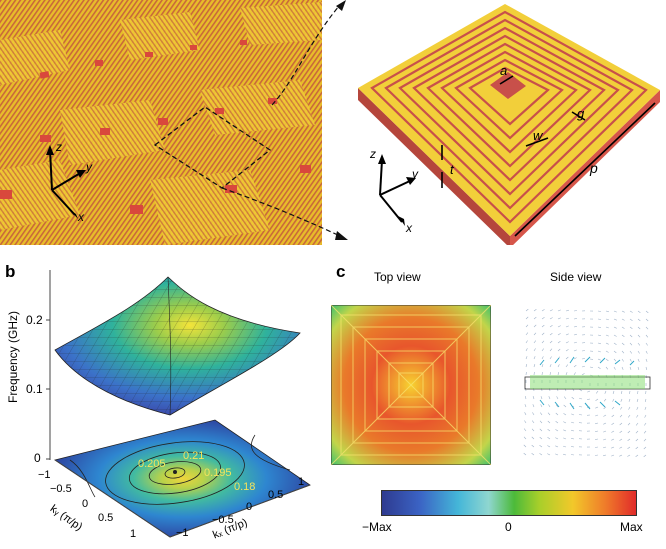 The height and width of the screenshot is (549, 666). What do you see at coordinates (245, 487) in the screenshot?
I see `contour-label-0.18: 0.18` at bounding box center [245, 487].